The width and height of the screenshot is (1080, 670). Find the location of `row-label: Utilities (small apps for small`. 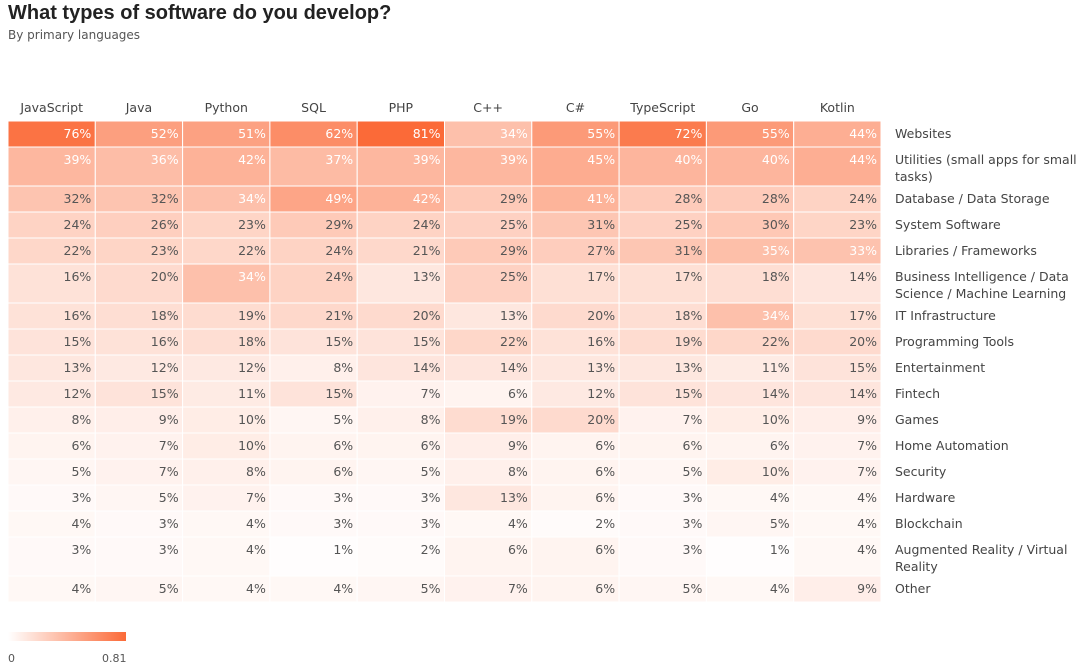

row-label: Utilities (small apps for small is located at coordinates (986, 159).